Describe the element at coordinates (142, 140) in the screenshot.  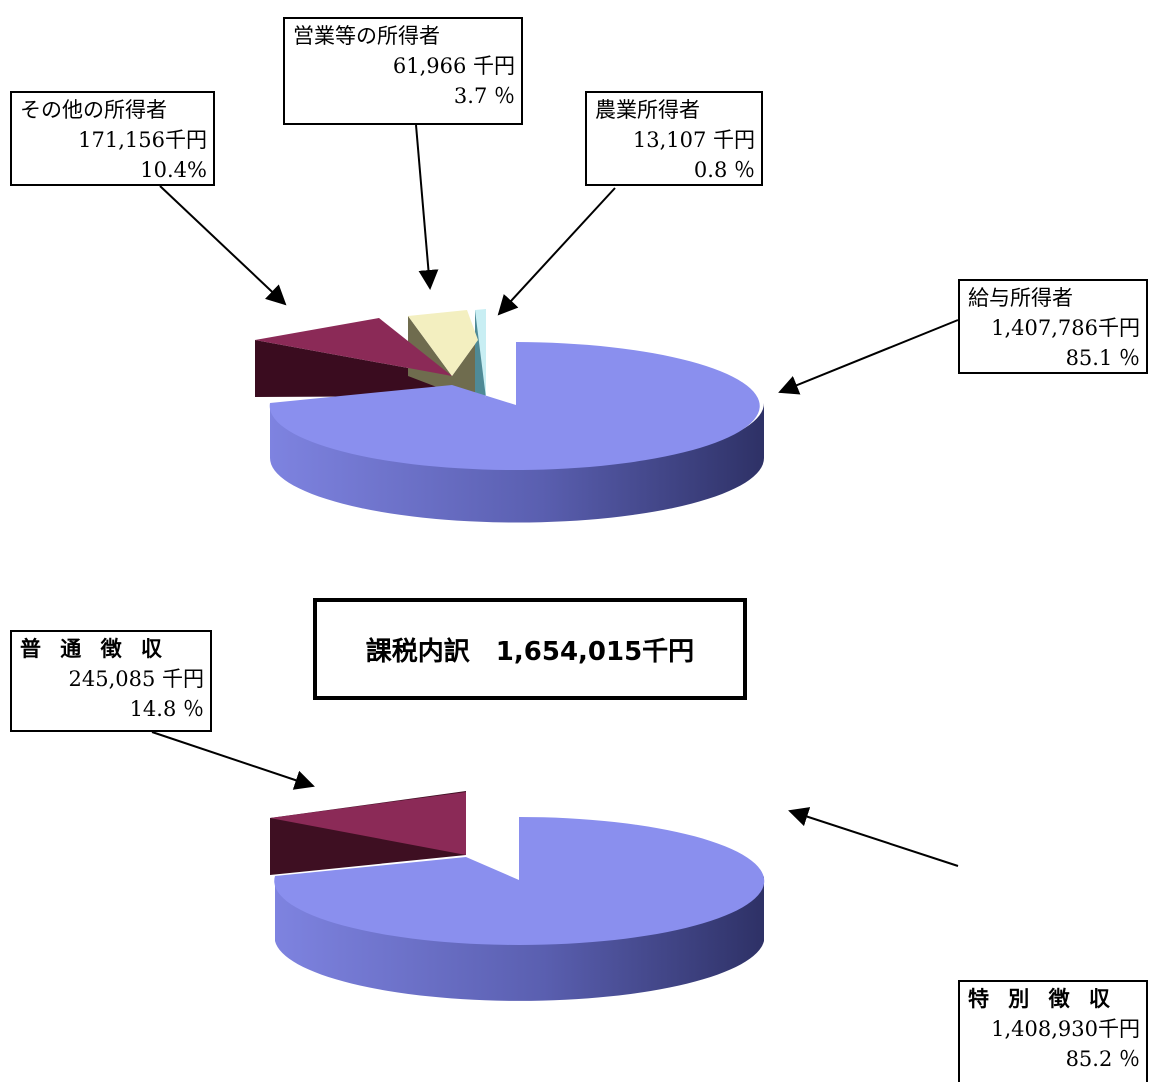
I see `label-value: 171,156千円` at that location.